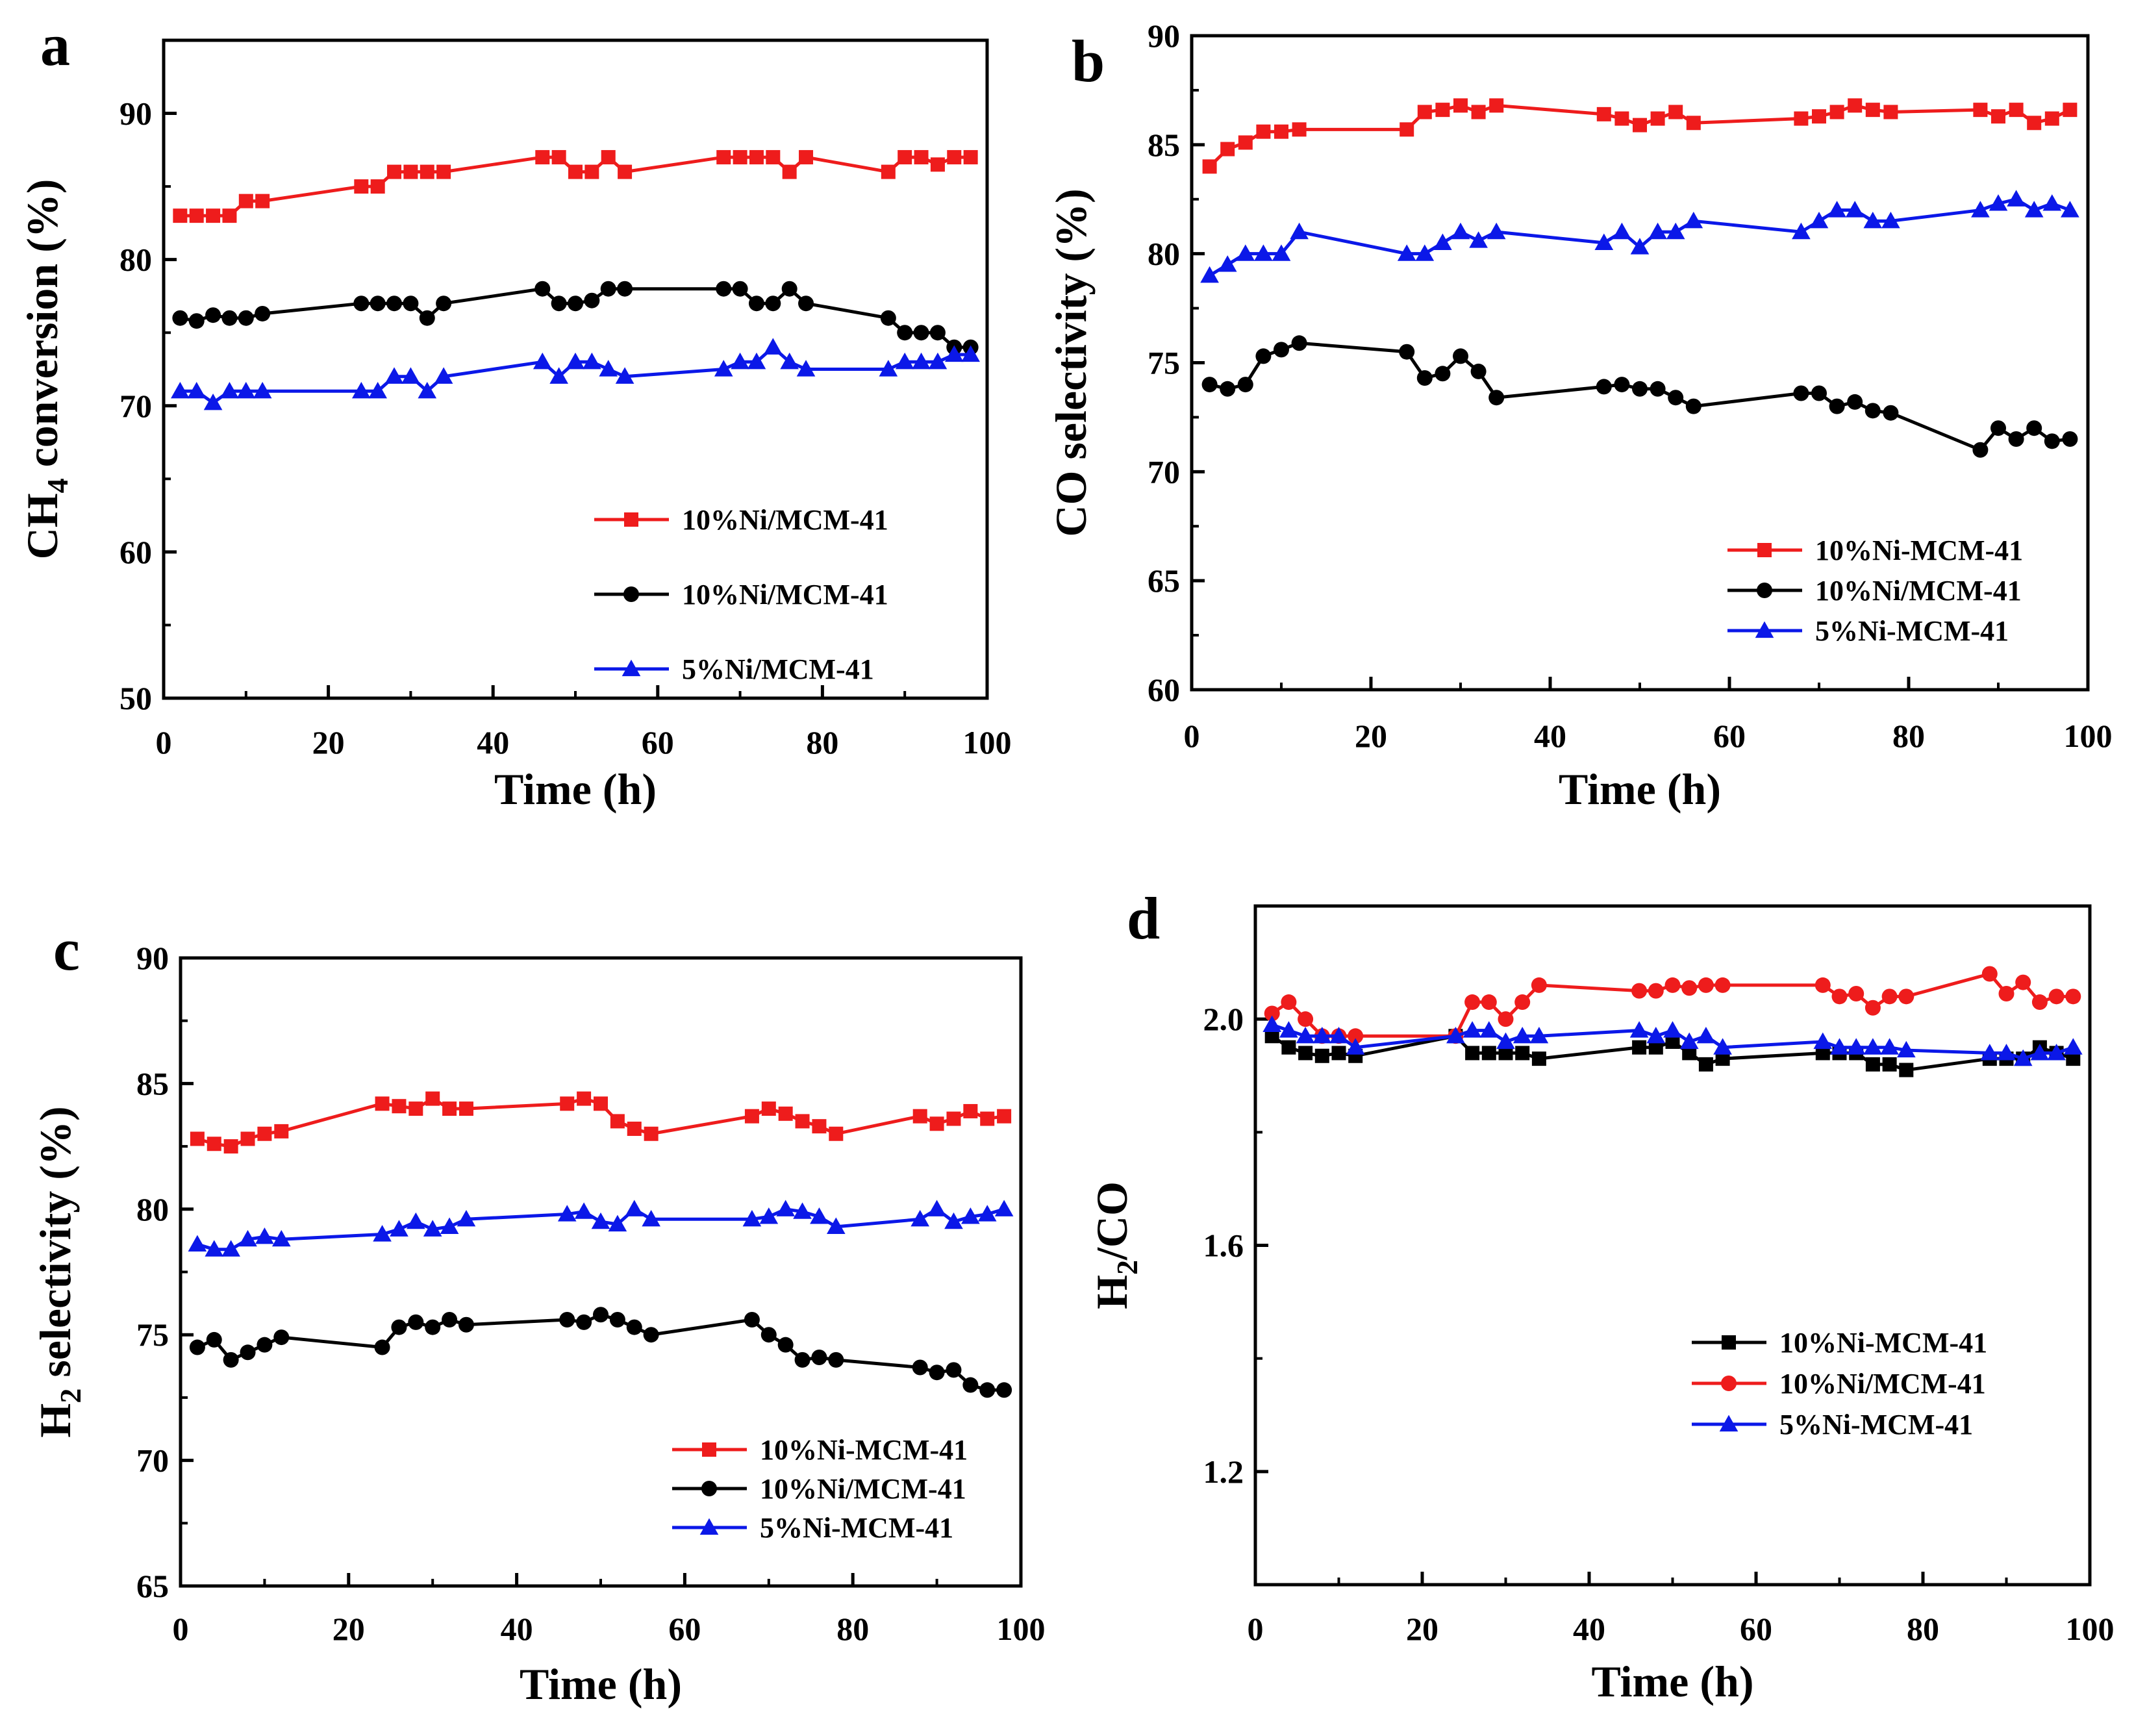 Image resolution: width=2147 pixels, height=1736 pixels. What do you see at coordinates (1673, 1682) in the screenshot?
I see `x-axis-label: Time (h)` at bounding box center [1673, 1682].